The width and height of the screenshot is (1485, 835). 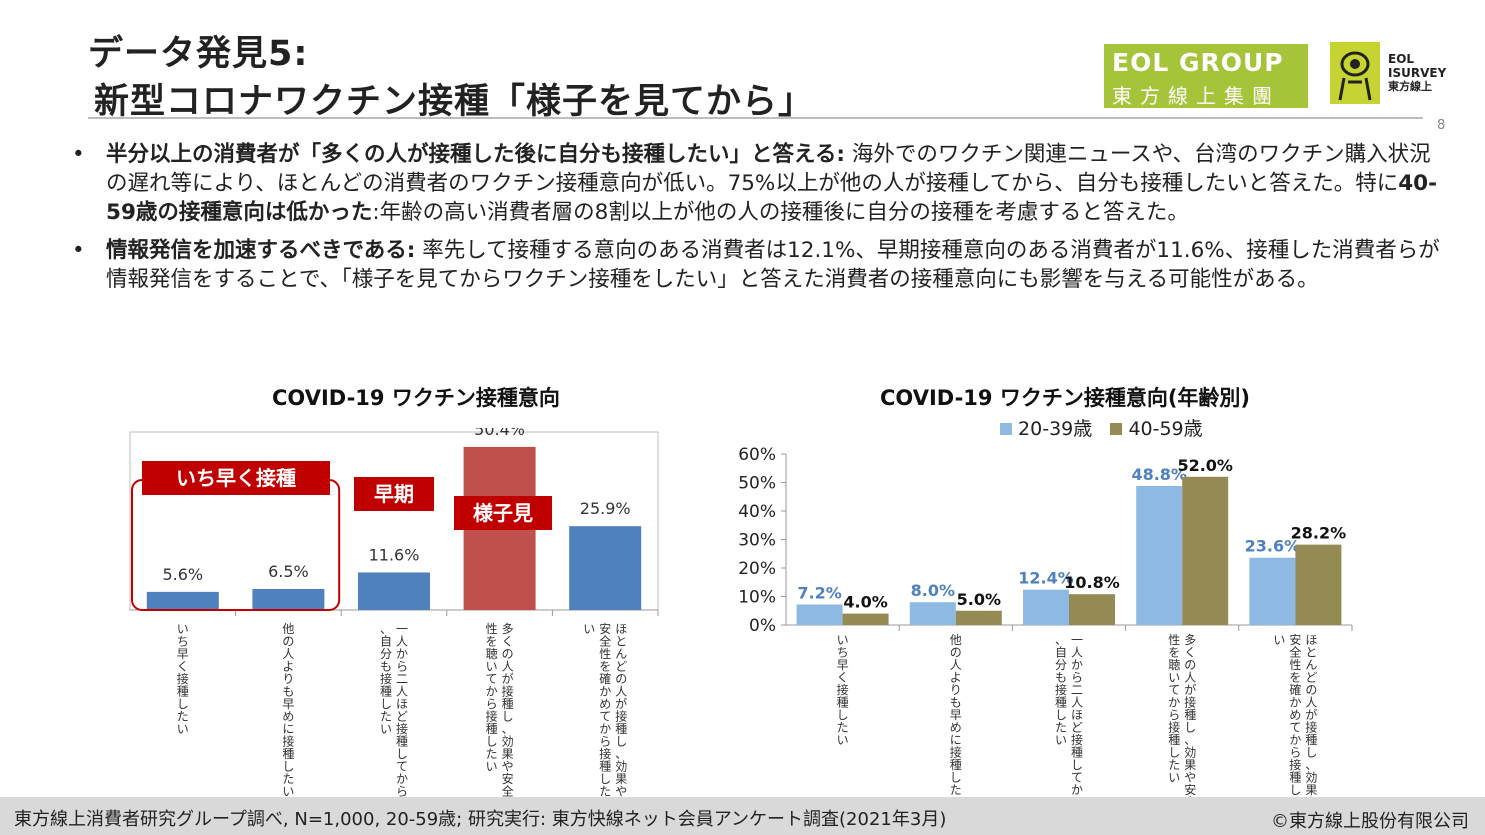 What do you see at coordinates (933, 590) in the screenshot?
I see `chart2-data-label: 8.0%` at bounding box center [933, 590].